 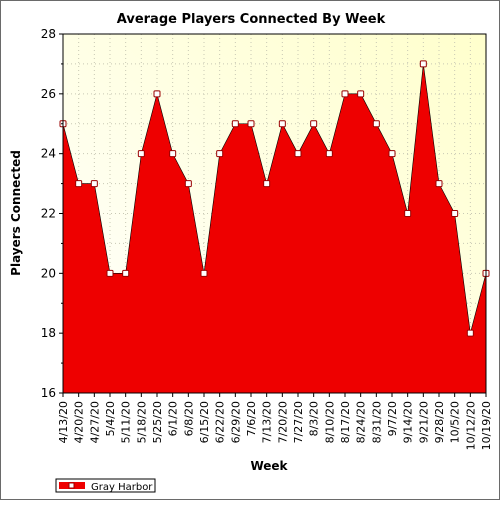 What do you see at coordinates (126, 422) in the screenshot?
I see `x-tick-label: 5/11/20` at bounding box center [126, 422].